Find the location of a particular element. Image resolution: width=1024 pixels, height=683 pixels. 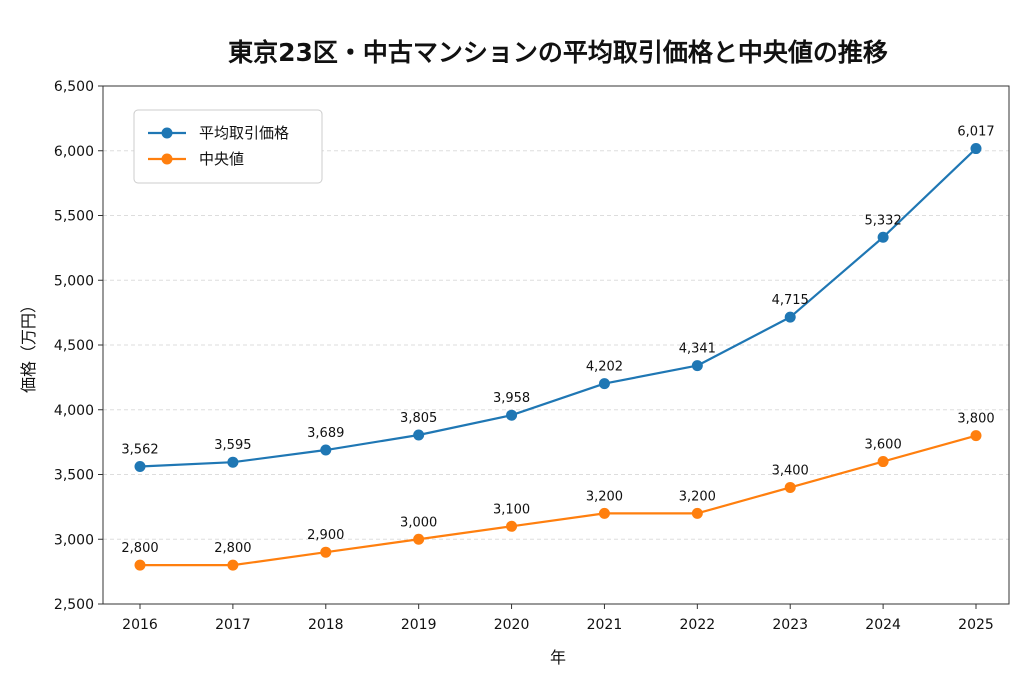

y-axis-label: 価格（万円） is located at coordinates (28, 345).